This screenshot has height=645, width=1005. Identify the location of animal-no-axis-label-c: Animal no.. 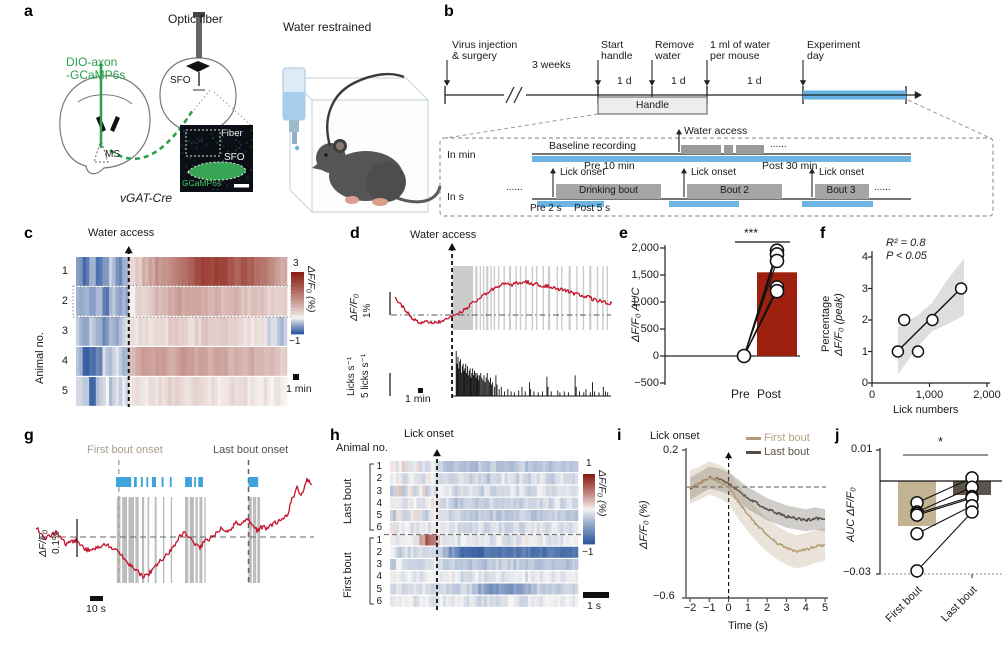
(40, 358).